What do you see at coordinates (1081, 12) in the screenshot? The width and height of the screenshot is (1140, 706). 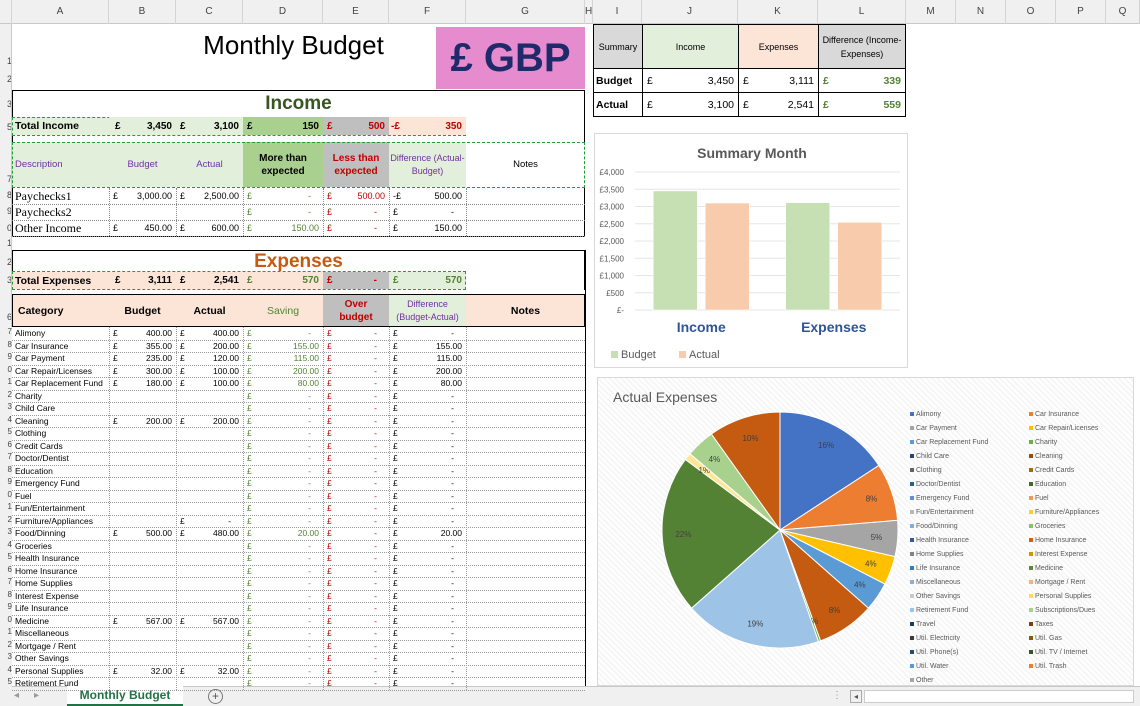 I see `column-header-p: P` at bounding box center [1081, 12].